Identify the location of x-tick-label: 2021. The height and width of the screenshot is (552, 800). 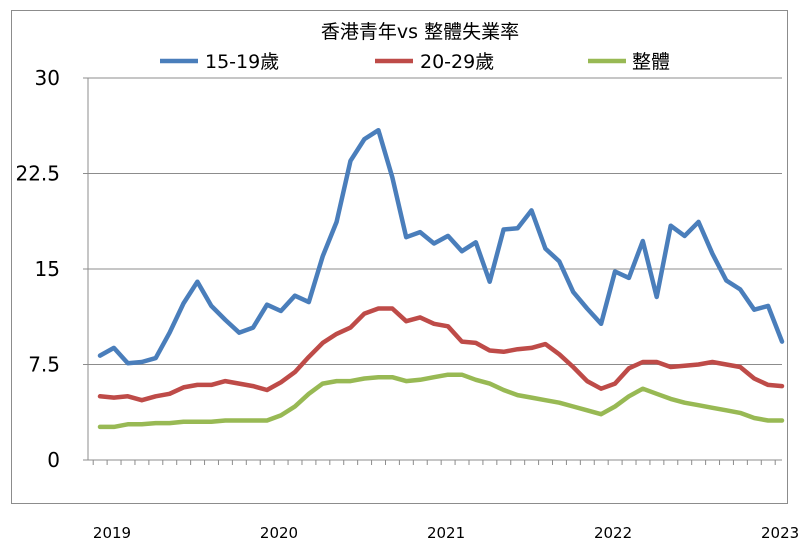
(446, 533).